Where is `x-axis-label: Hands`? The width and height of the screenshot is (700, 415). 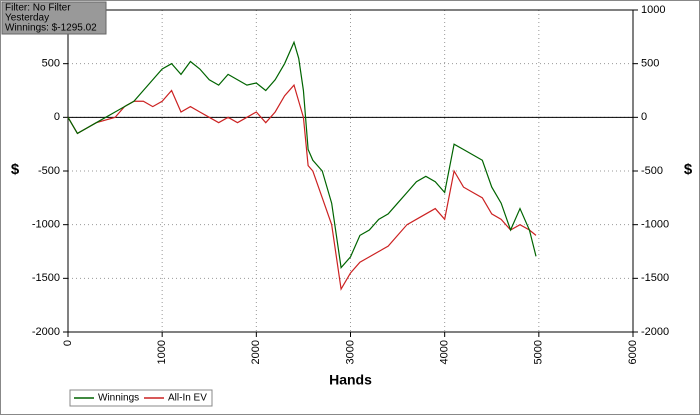
x-axis-label: Hands is located at coordinates (350, 380).